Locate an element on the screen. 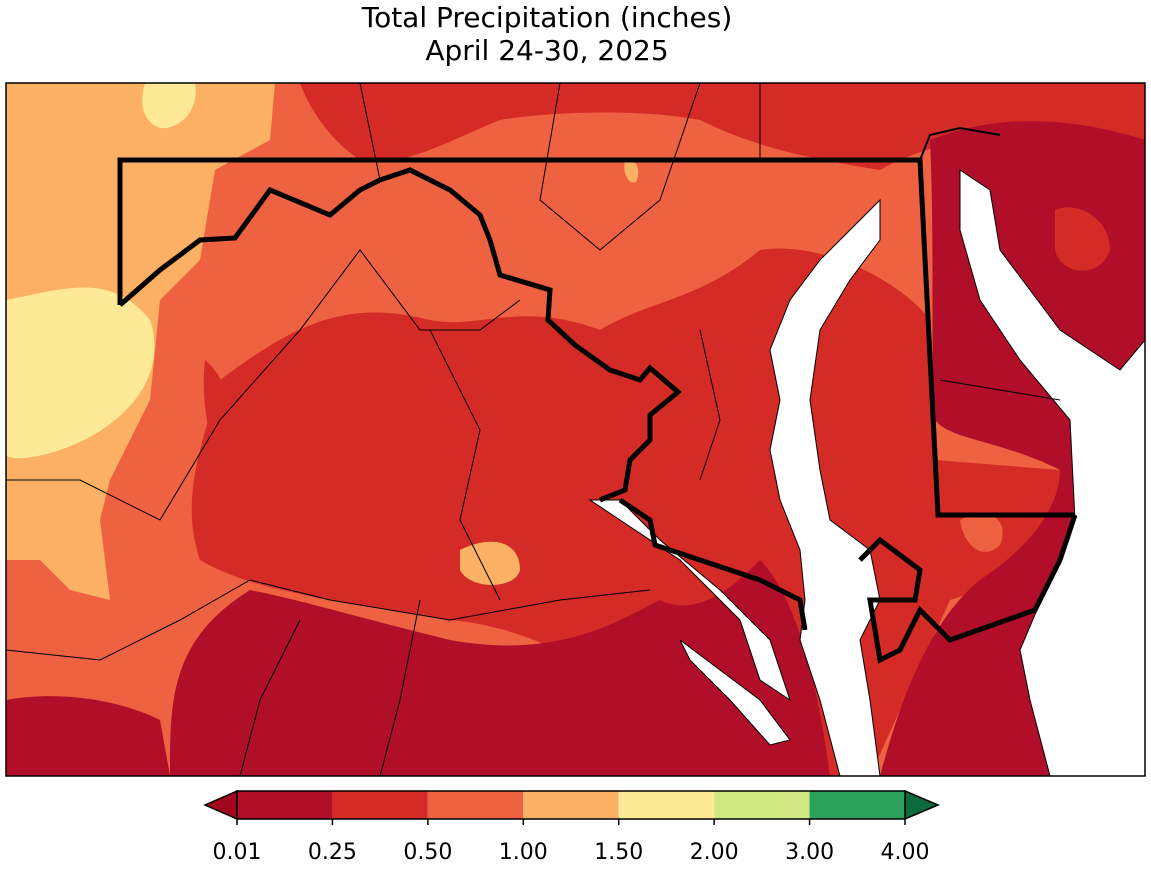 Image resolution: width=1151 pixels, height=871 pixels. colorbar-tick-label: 4.00 is located at coordinates (905, 852).